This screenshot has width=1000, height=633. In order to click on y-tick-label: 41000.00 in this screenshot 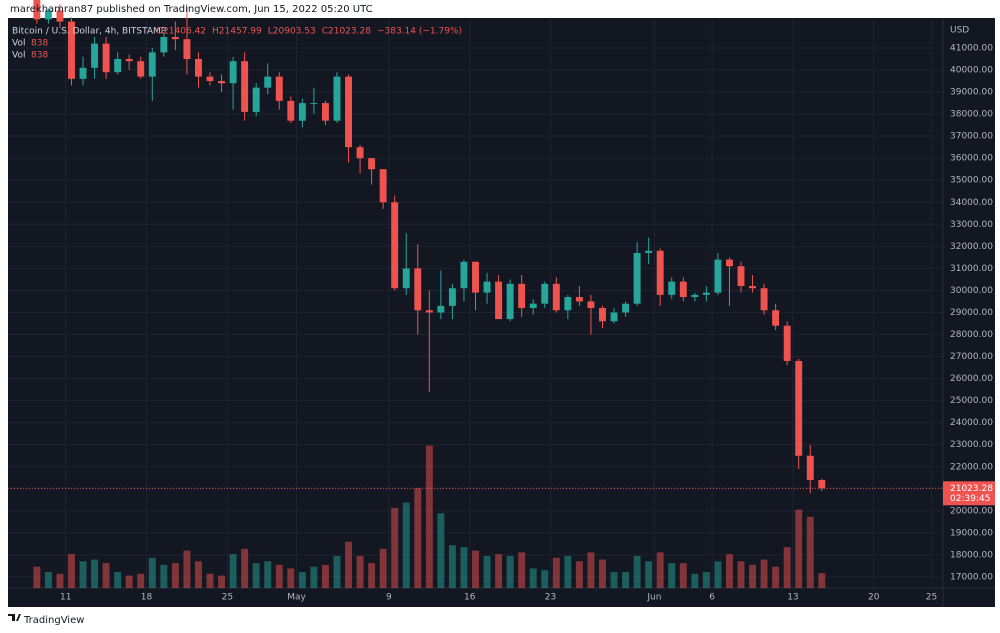, I will do `click(971, 48)`.